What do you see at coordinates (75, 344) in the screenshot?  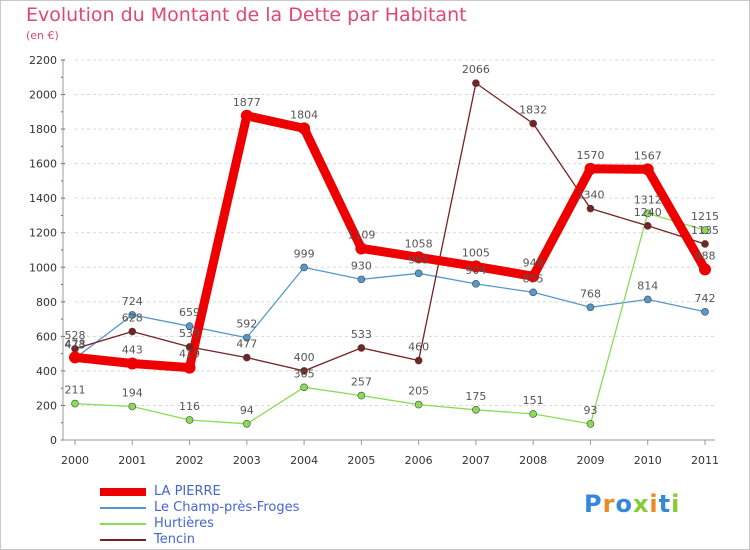 I see `label-1-0: 473` at bounding box center [75, 344].